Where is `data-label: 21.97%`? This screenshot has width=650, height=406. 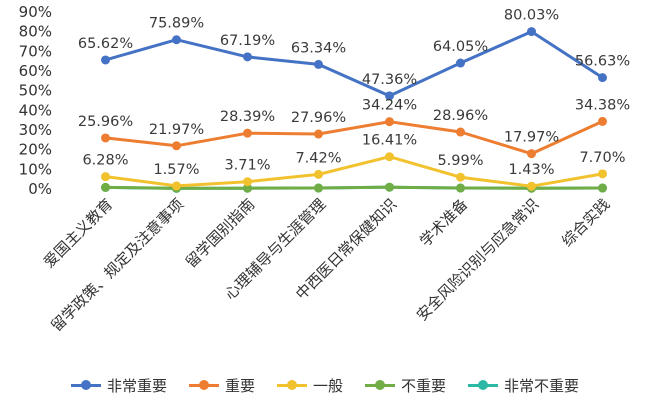
data-label: 21.97% is located at coordinates (176, 130).